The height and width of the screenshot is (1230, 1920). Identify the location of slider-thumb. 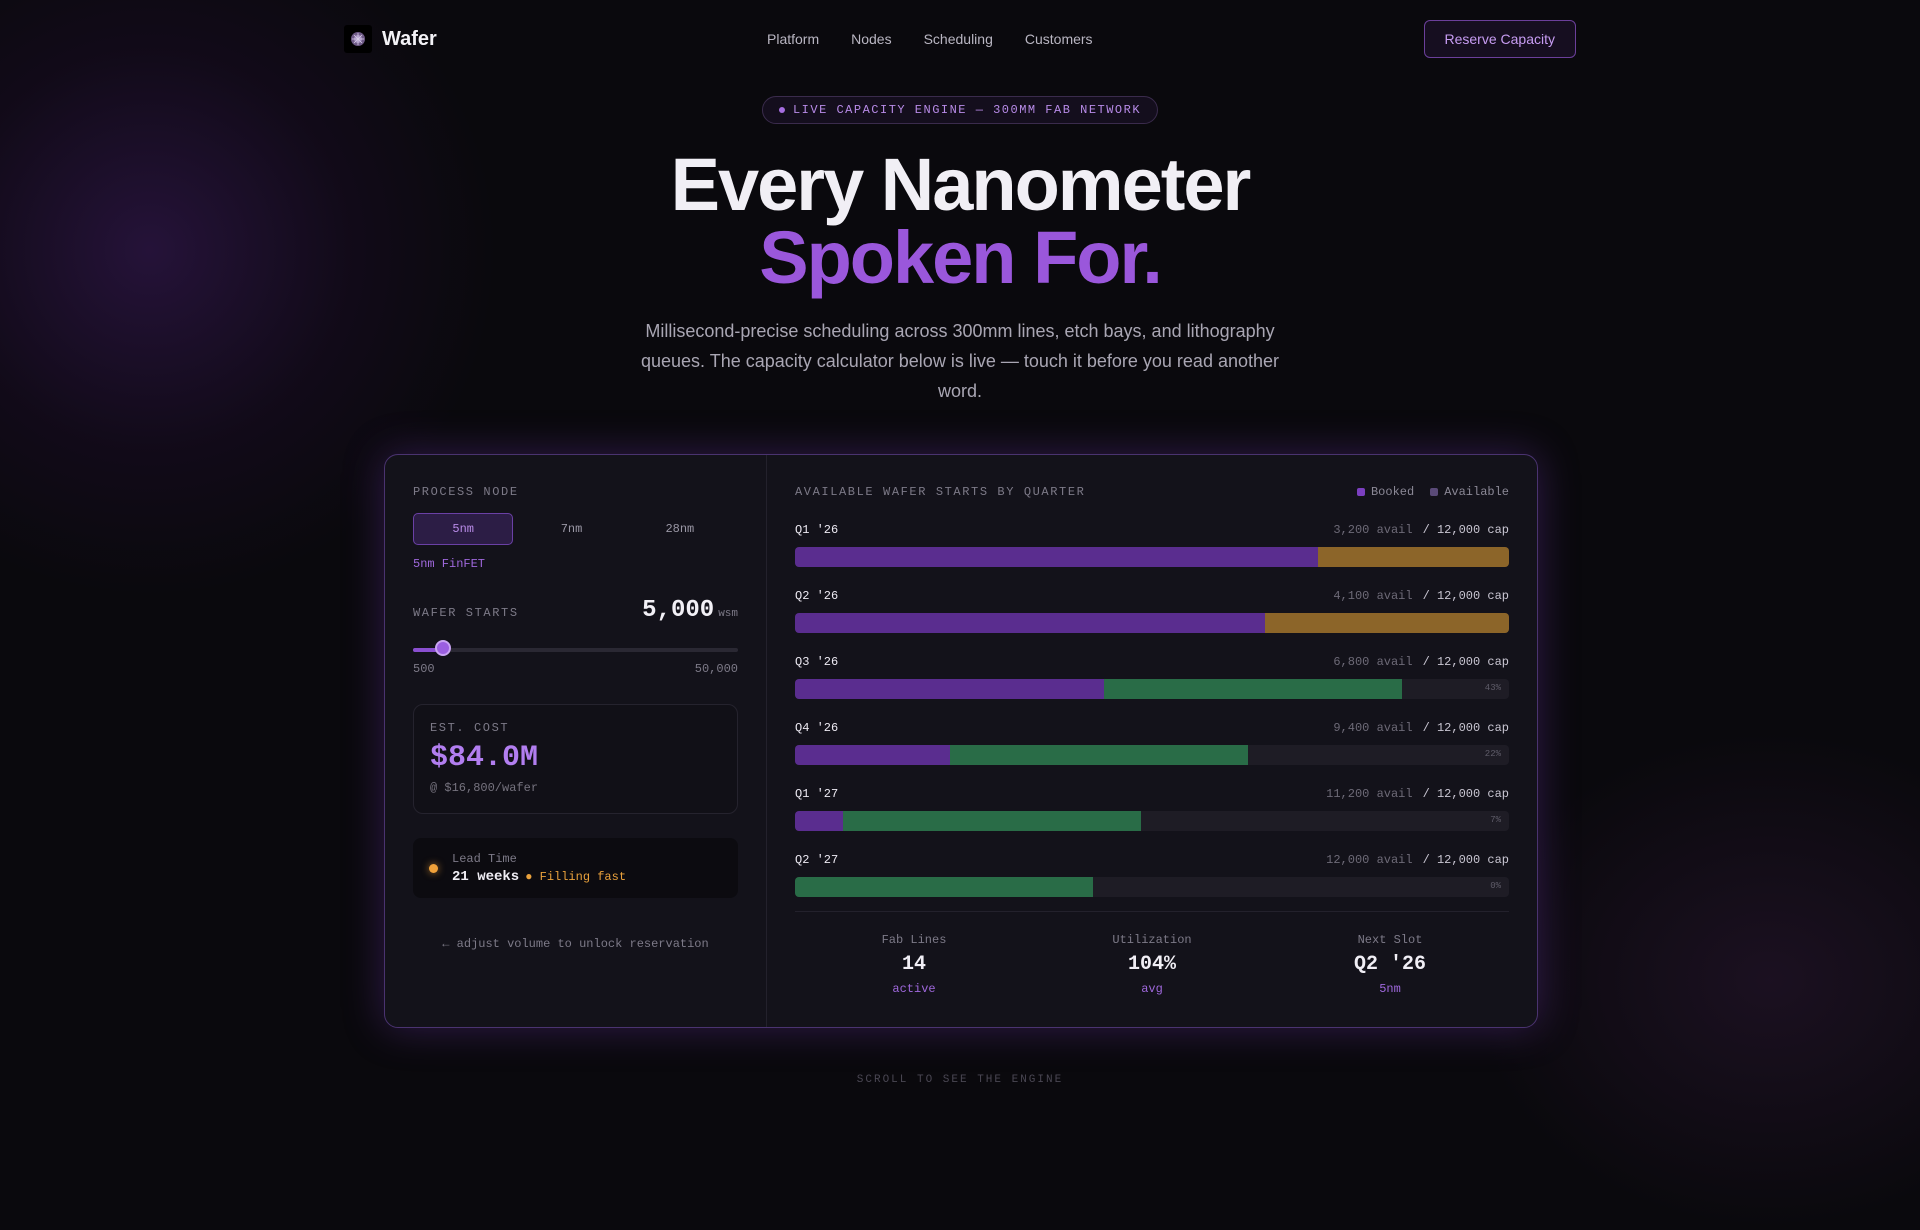
(442, 648).